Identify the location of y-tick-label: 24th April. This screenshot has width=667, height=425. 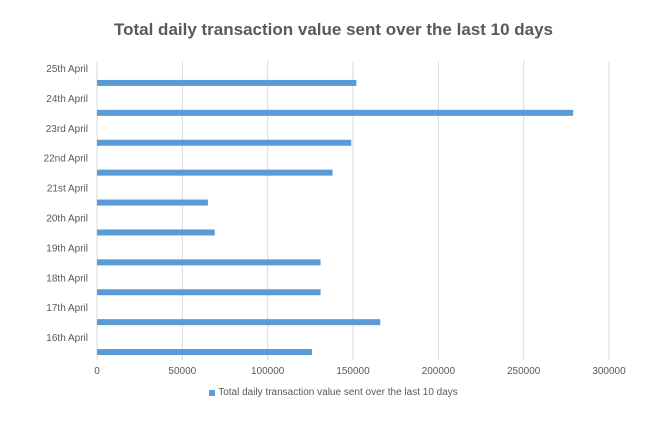
(67, 99).